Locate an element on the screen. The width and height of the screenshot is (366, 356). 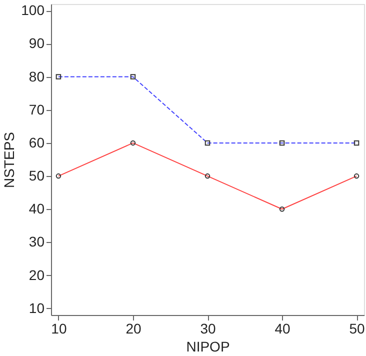
y-tick-label: 60 is located at coordinates (36, 142).